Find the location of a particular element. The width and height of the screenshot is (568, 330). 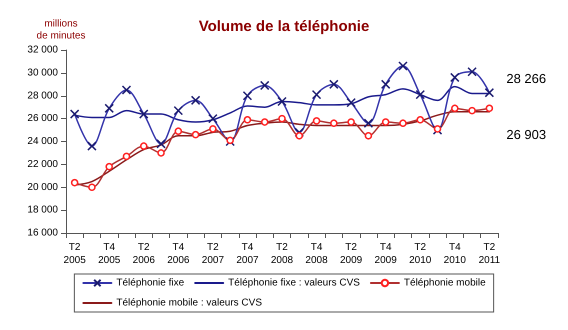

annotation: 26 903 is located at coordinates (526, 134).